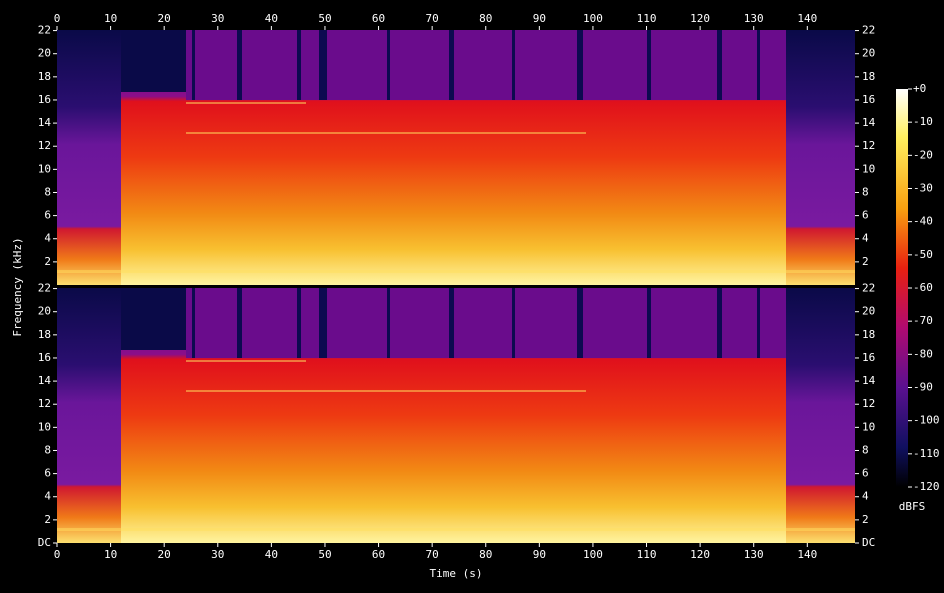 This screenshot has height=593, width=944. What do you see at coordinates (919, 88) in the screenshot?
I see `colorbar-tick-label: +0` at bounding box center [919, 88].